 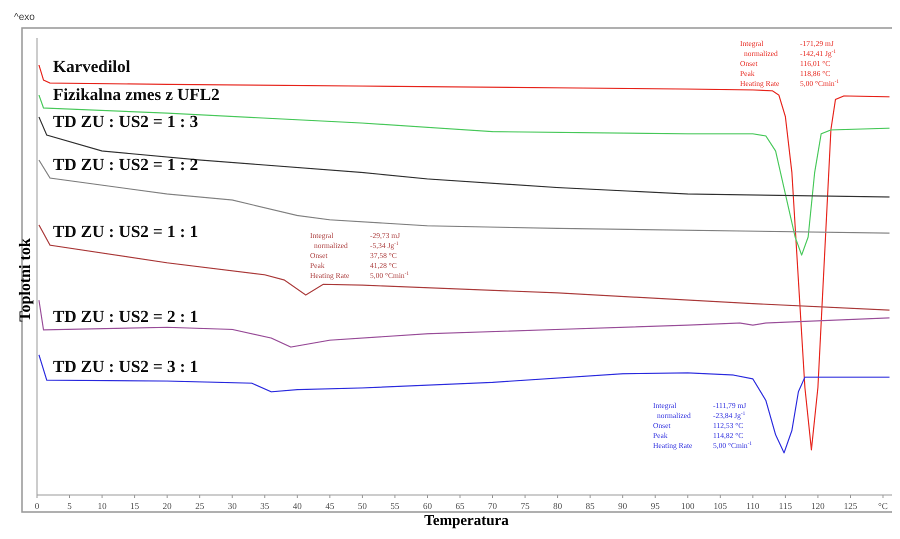 What do you see at coordinates (363, 506) in the screenshot?
I see `x-tick-label: 50` at bounding box center [363, 506].